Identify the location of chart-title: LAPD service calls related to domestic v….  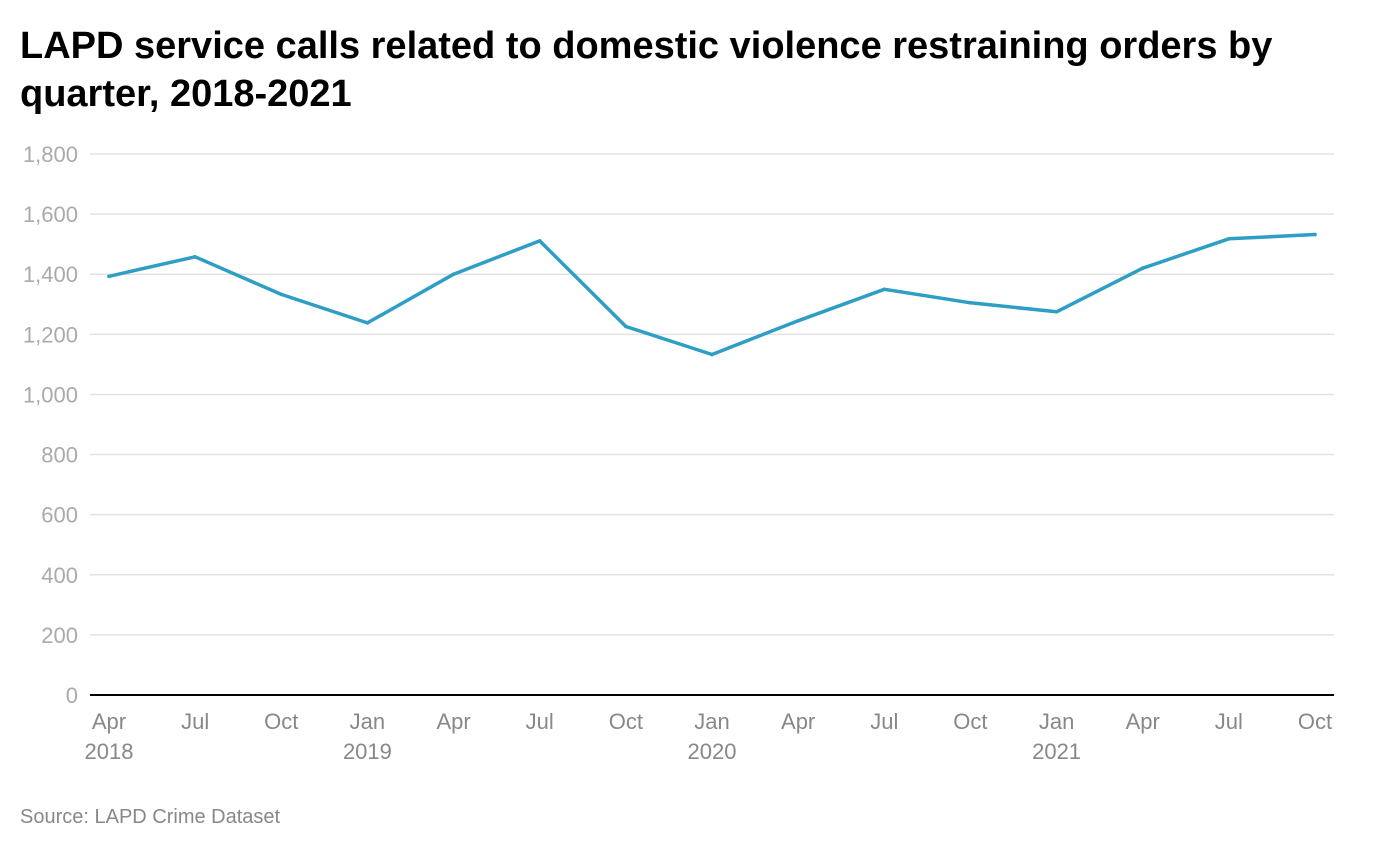
(646, 70).